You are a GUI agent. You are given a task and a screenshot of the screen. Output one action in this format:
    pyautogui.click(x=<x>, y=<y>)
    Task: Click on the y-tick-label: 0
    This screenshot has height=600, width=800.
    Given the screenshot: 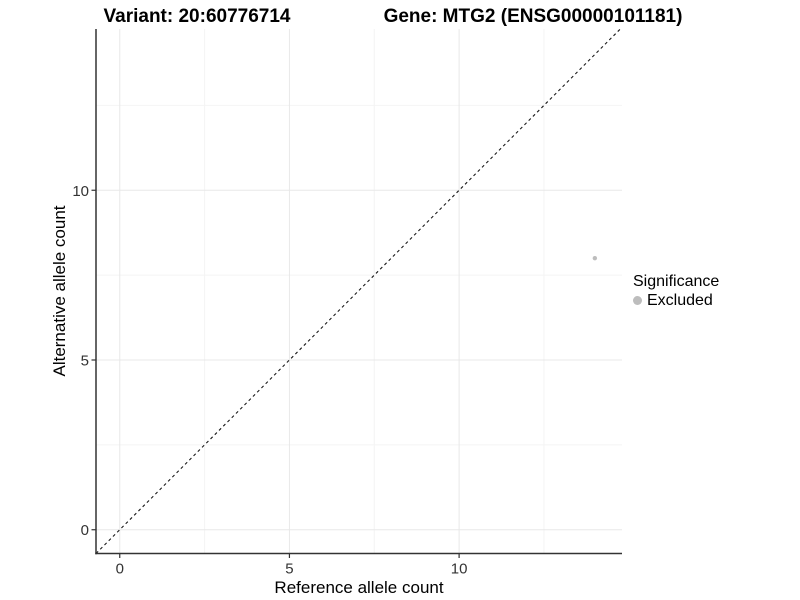 What is the action you would take?
    pyautogui.click(x=85, y=530)
    